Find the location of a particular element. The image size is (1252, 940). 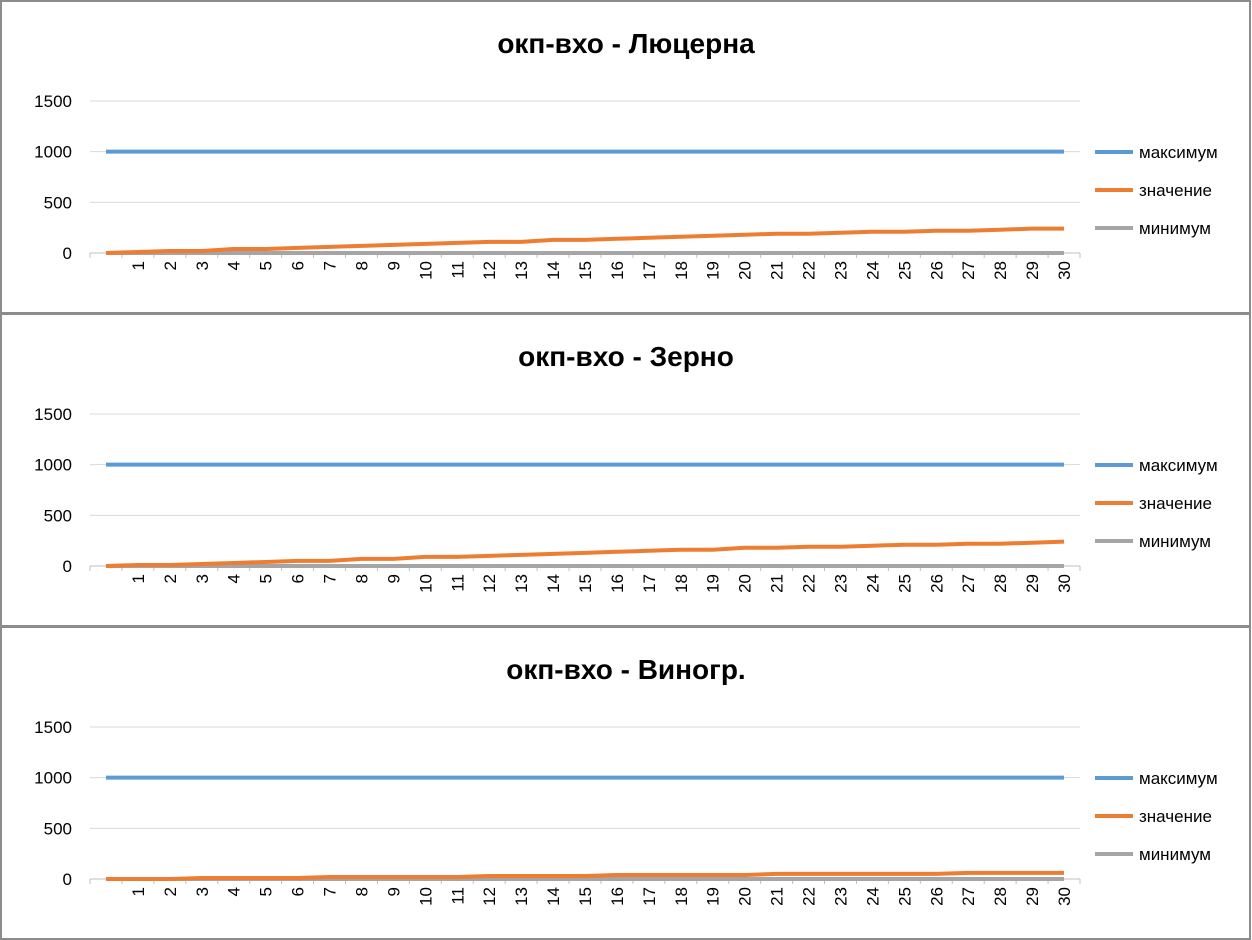

x-tick-label: 14 is located at coordinates (553, 583).